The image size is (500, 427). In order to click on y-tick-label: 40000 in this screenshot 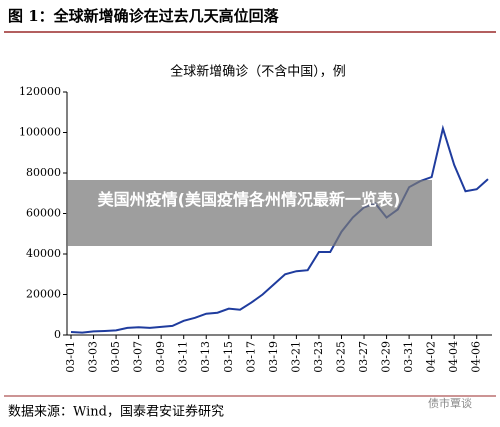, I will do `click(43, 253)`.